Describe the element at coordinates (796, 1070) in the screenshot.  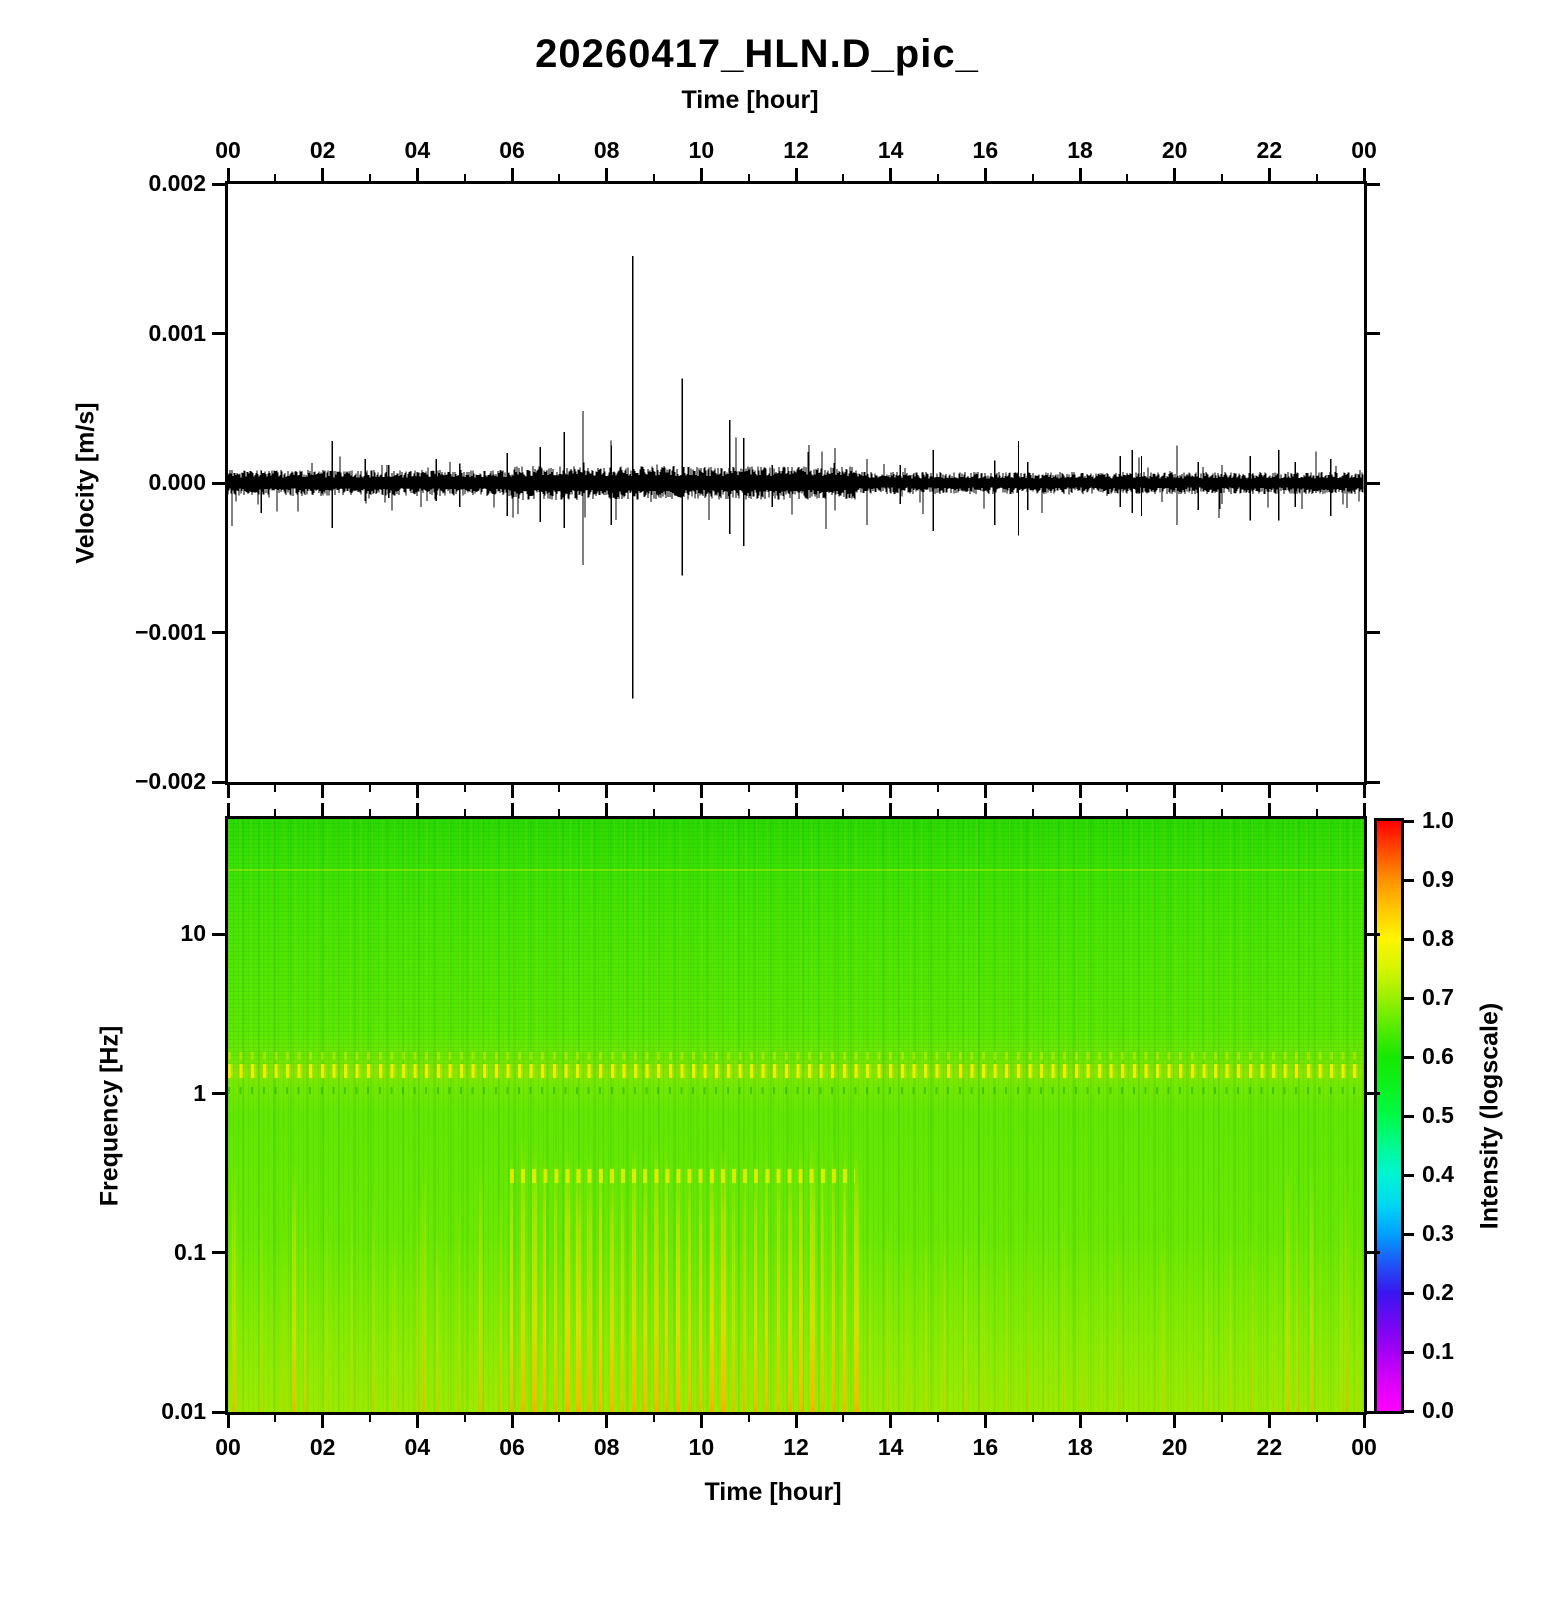
I see `microseism-band` at that location.